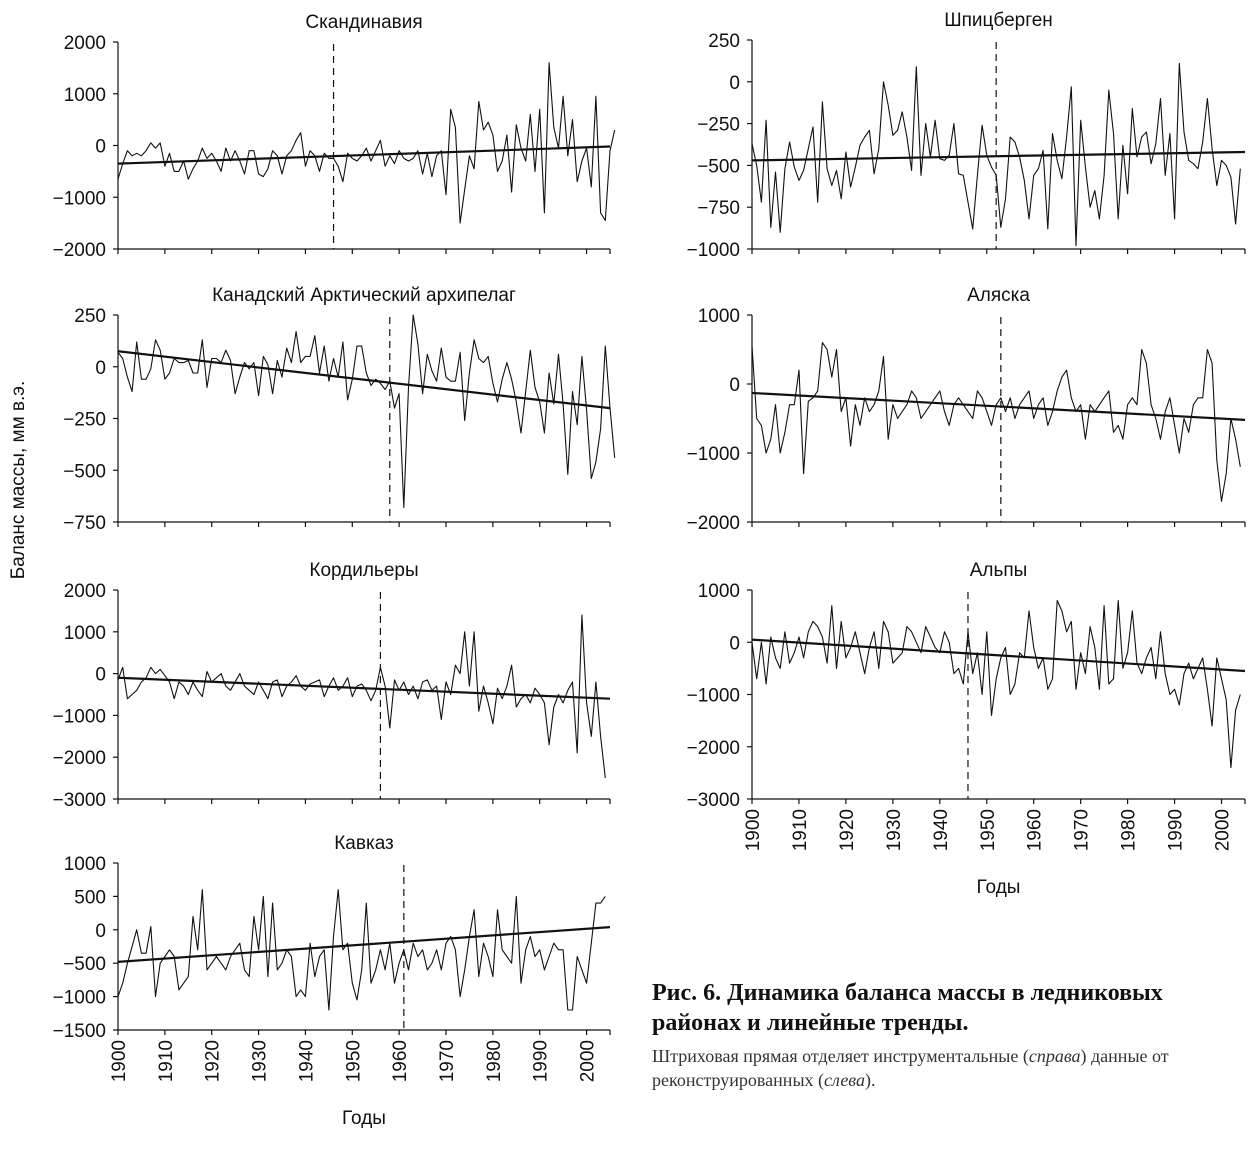 Image resolution: width=1253 pixels, height=1155 pixels. What do you see at coordinates (998, 20) in the screenshot?
I see `panel-title: Шпицберген` at bounding box center [998, 20].